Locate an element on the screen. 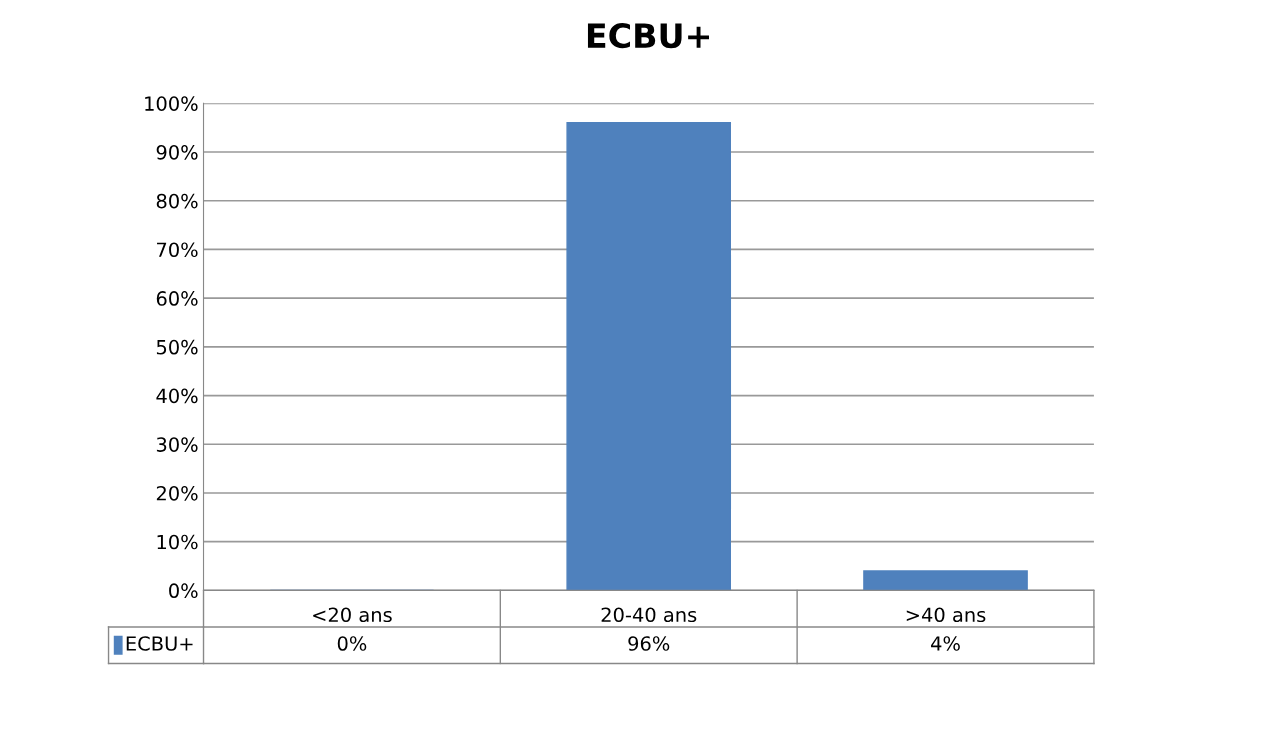 The image size is (1272, 738). y-tick-label: 100% is located at coordinates (171, 103).